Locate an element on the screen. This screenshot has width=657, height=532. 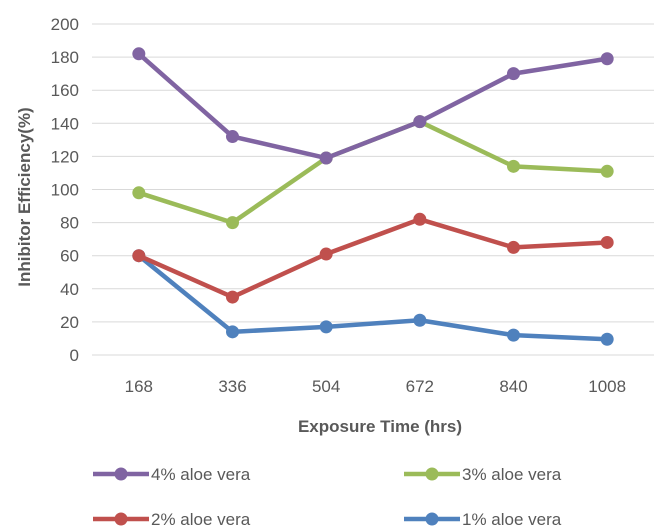
y-tick-label: 60 is located at coordinates (69, 256).